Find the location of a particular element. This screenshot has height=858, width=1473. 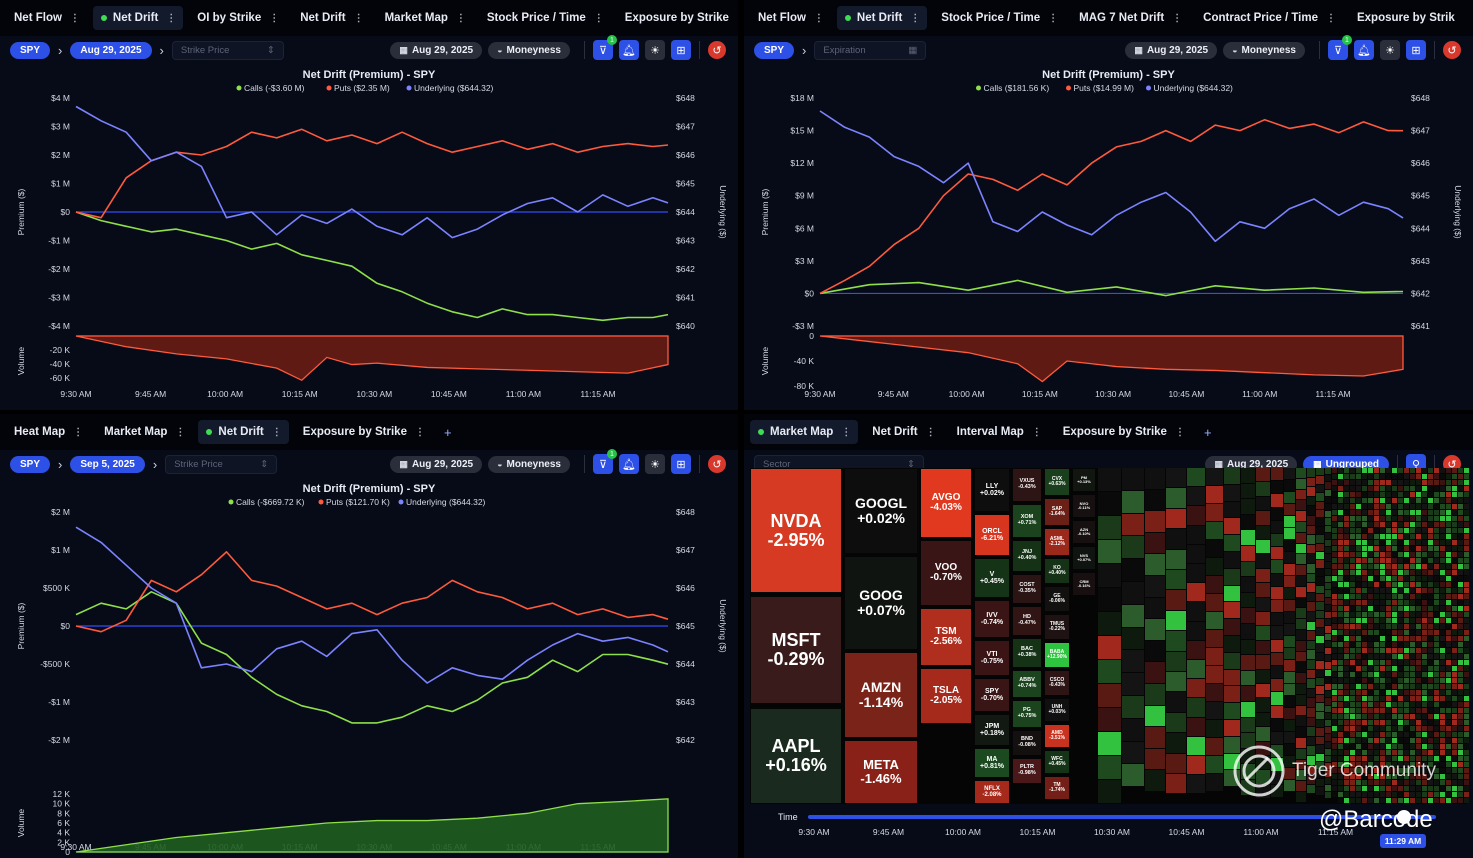

tab-heat-map: Heat Map ⋮ is located at coordinates (48, 432).